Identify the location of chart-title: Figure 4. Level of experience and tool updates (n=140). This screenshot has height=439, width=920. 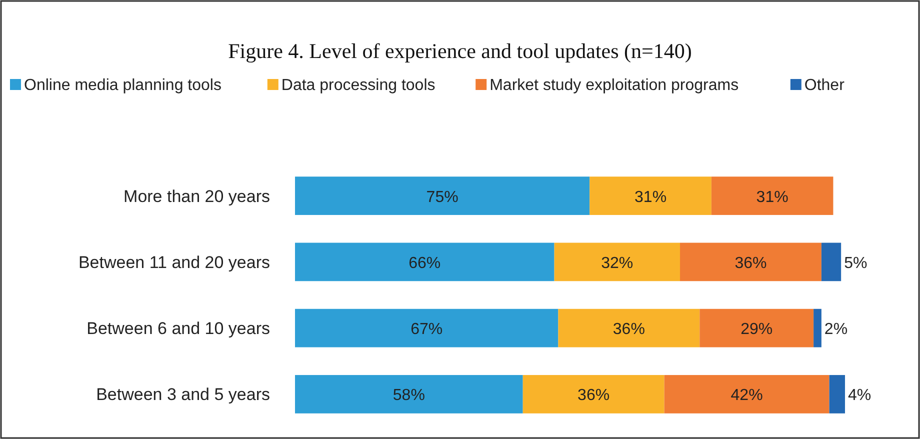
(460, 51).